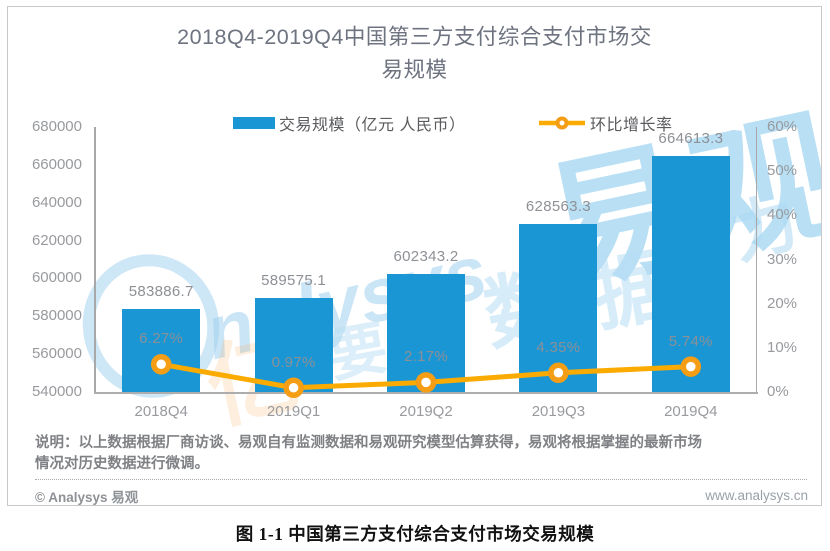 The image size is (830, 551). What do you see at coordinates (690, 274) in the screenshot?
I see `bar-2019Q4` at bounding box center [690, 274].